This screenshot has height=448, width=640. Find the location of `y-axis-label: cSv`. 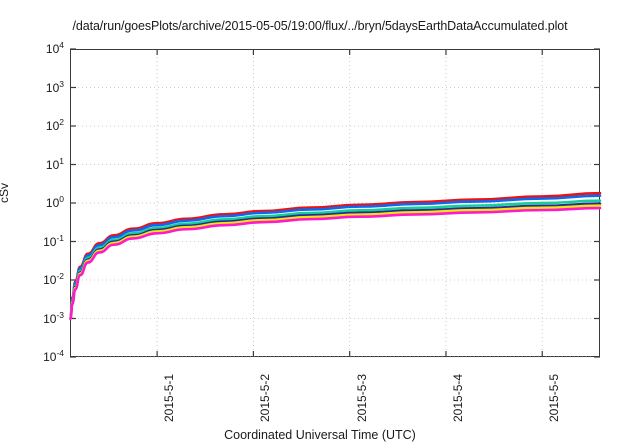

y-axis-label: cSv is located at coordinates (6, 193).